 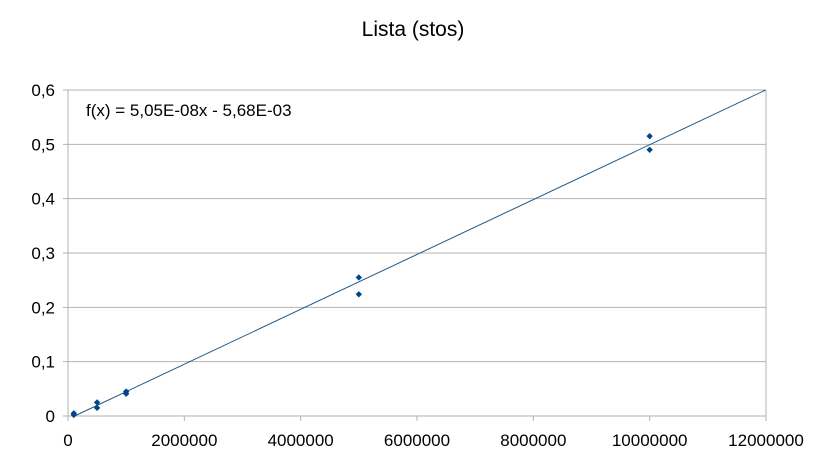 What do you see at coordinates (650, 440) in the screenshot?
I see `x-tick-label: 10000000` at bounding box center [650, 440].